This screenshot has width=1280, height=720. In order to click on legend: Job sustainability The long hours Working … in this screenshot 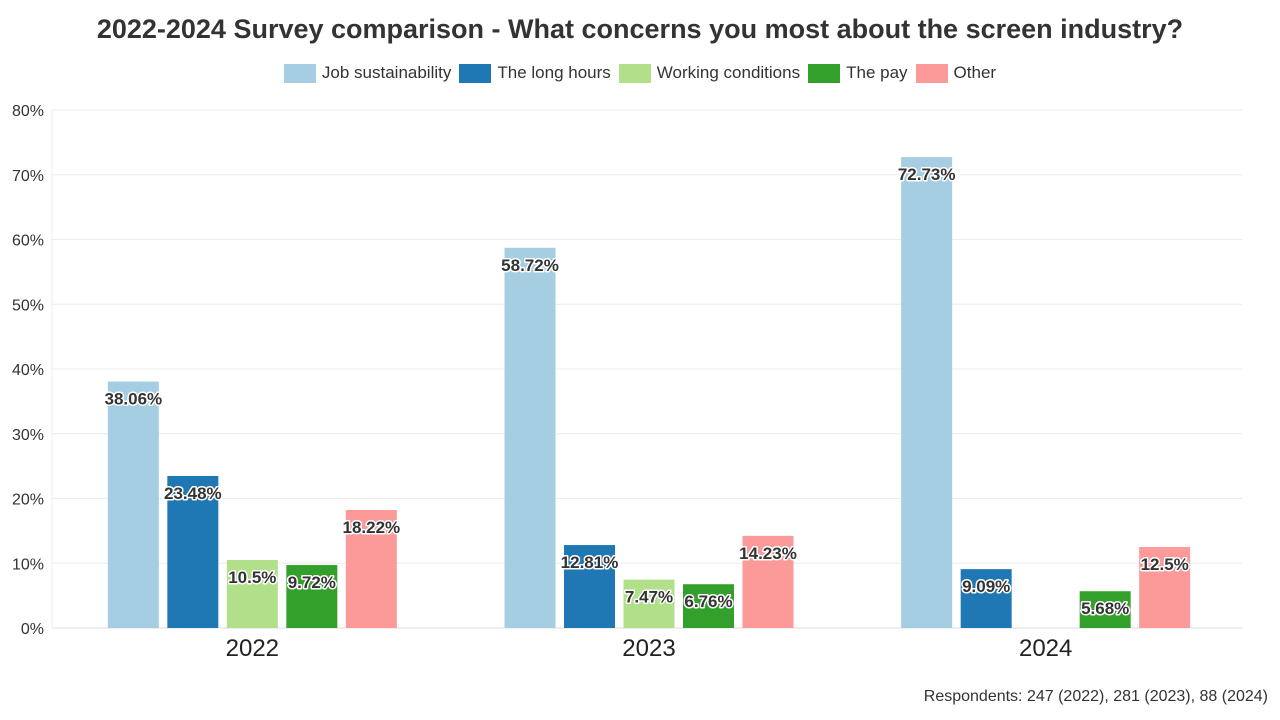, I will do `click(640, 73)`.